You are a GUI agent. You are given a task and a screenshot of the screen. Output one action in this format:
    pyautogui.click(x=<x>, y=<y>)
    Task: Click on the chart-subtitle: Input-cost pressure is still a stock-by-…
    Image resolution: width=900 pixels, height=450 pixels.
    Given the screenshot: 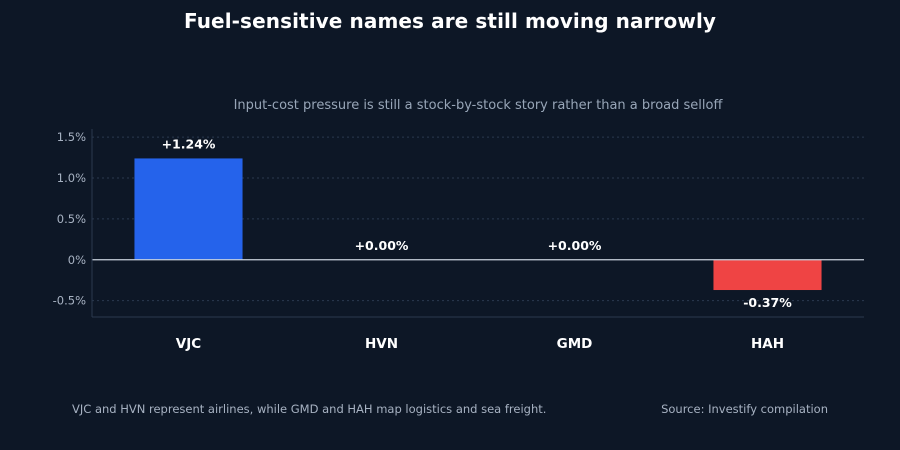 What is the action you would take?
    pyautogui.click(x=478, y=105)
    